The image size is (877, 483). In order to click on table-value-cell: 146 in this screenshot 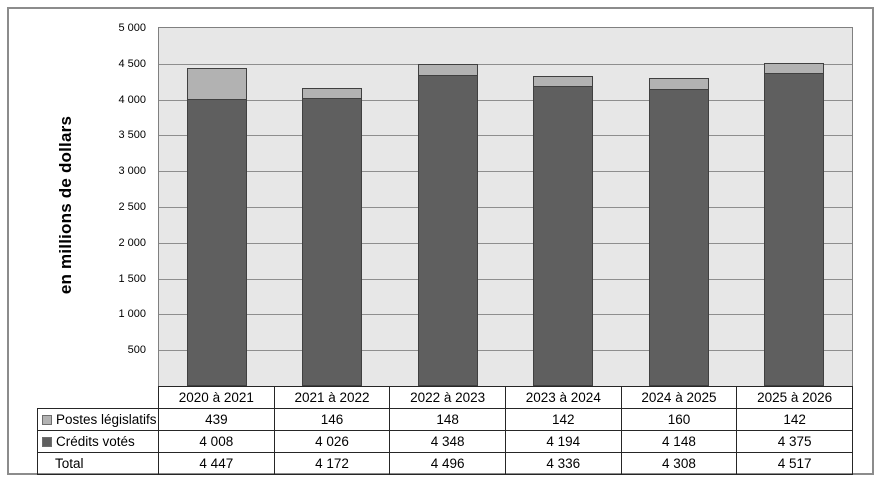, I will do `click(332, 419)`.